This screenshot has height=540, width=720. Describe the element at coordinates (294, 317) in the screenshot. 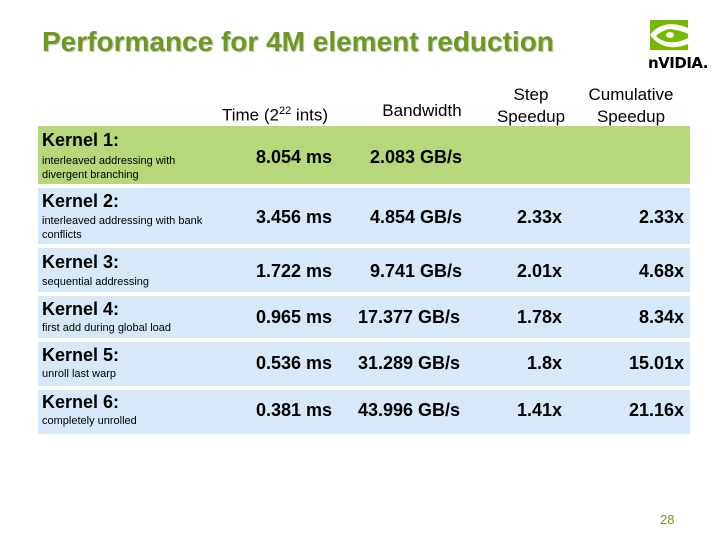

I see `time-value: 0.965 ms` at that location.